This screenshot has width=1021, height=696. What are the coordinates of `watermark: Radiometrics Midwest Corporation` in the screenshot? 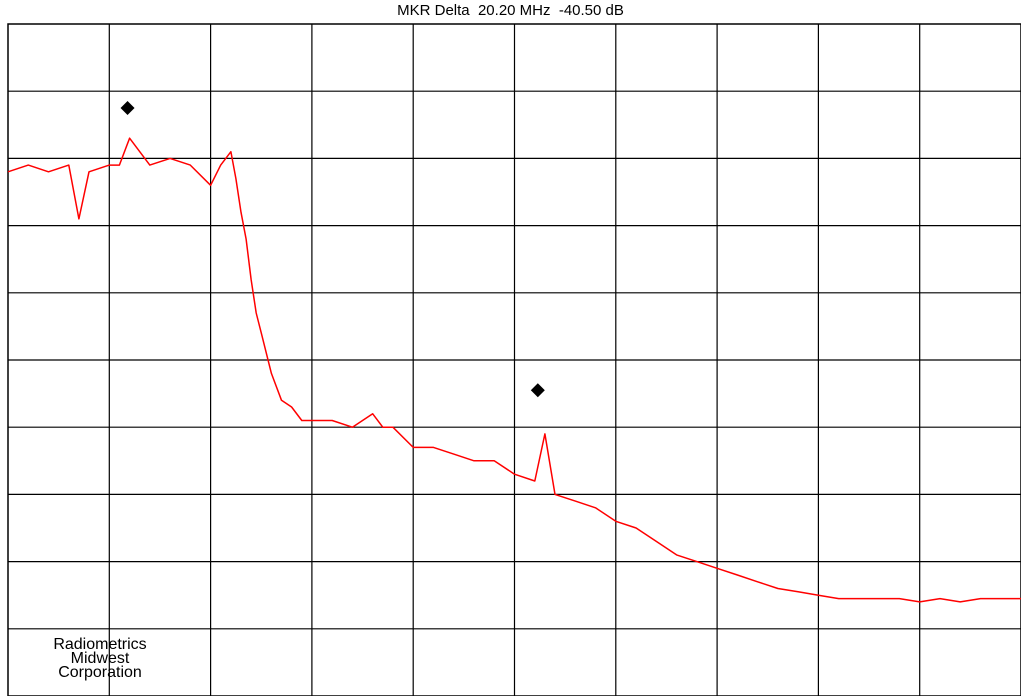 It's located at (100, 658).